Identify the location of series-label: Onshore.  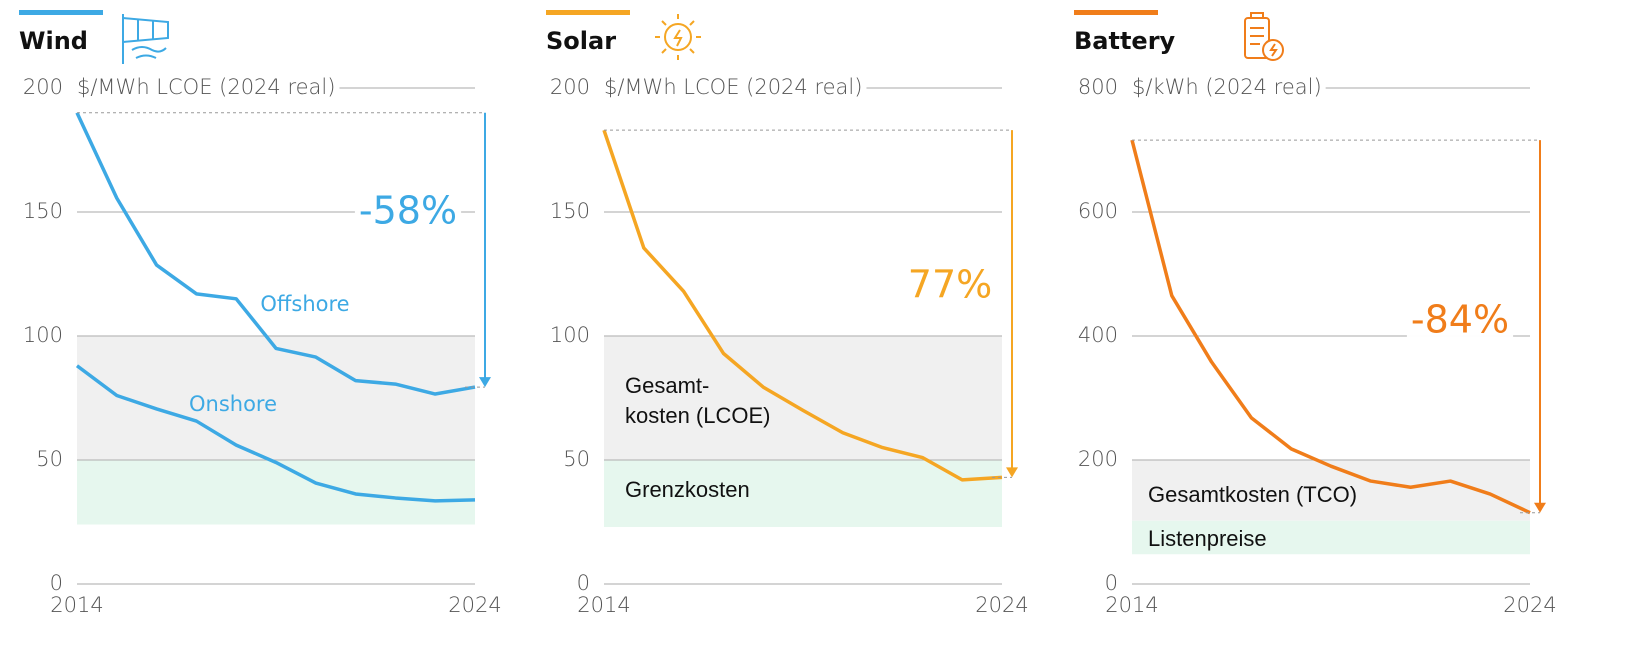
(233, 404).